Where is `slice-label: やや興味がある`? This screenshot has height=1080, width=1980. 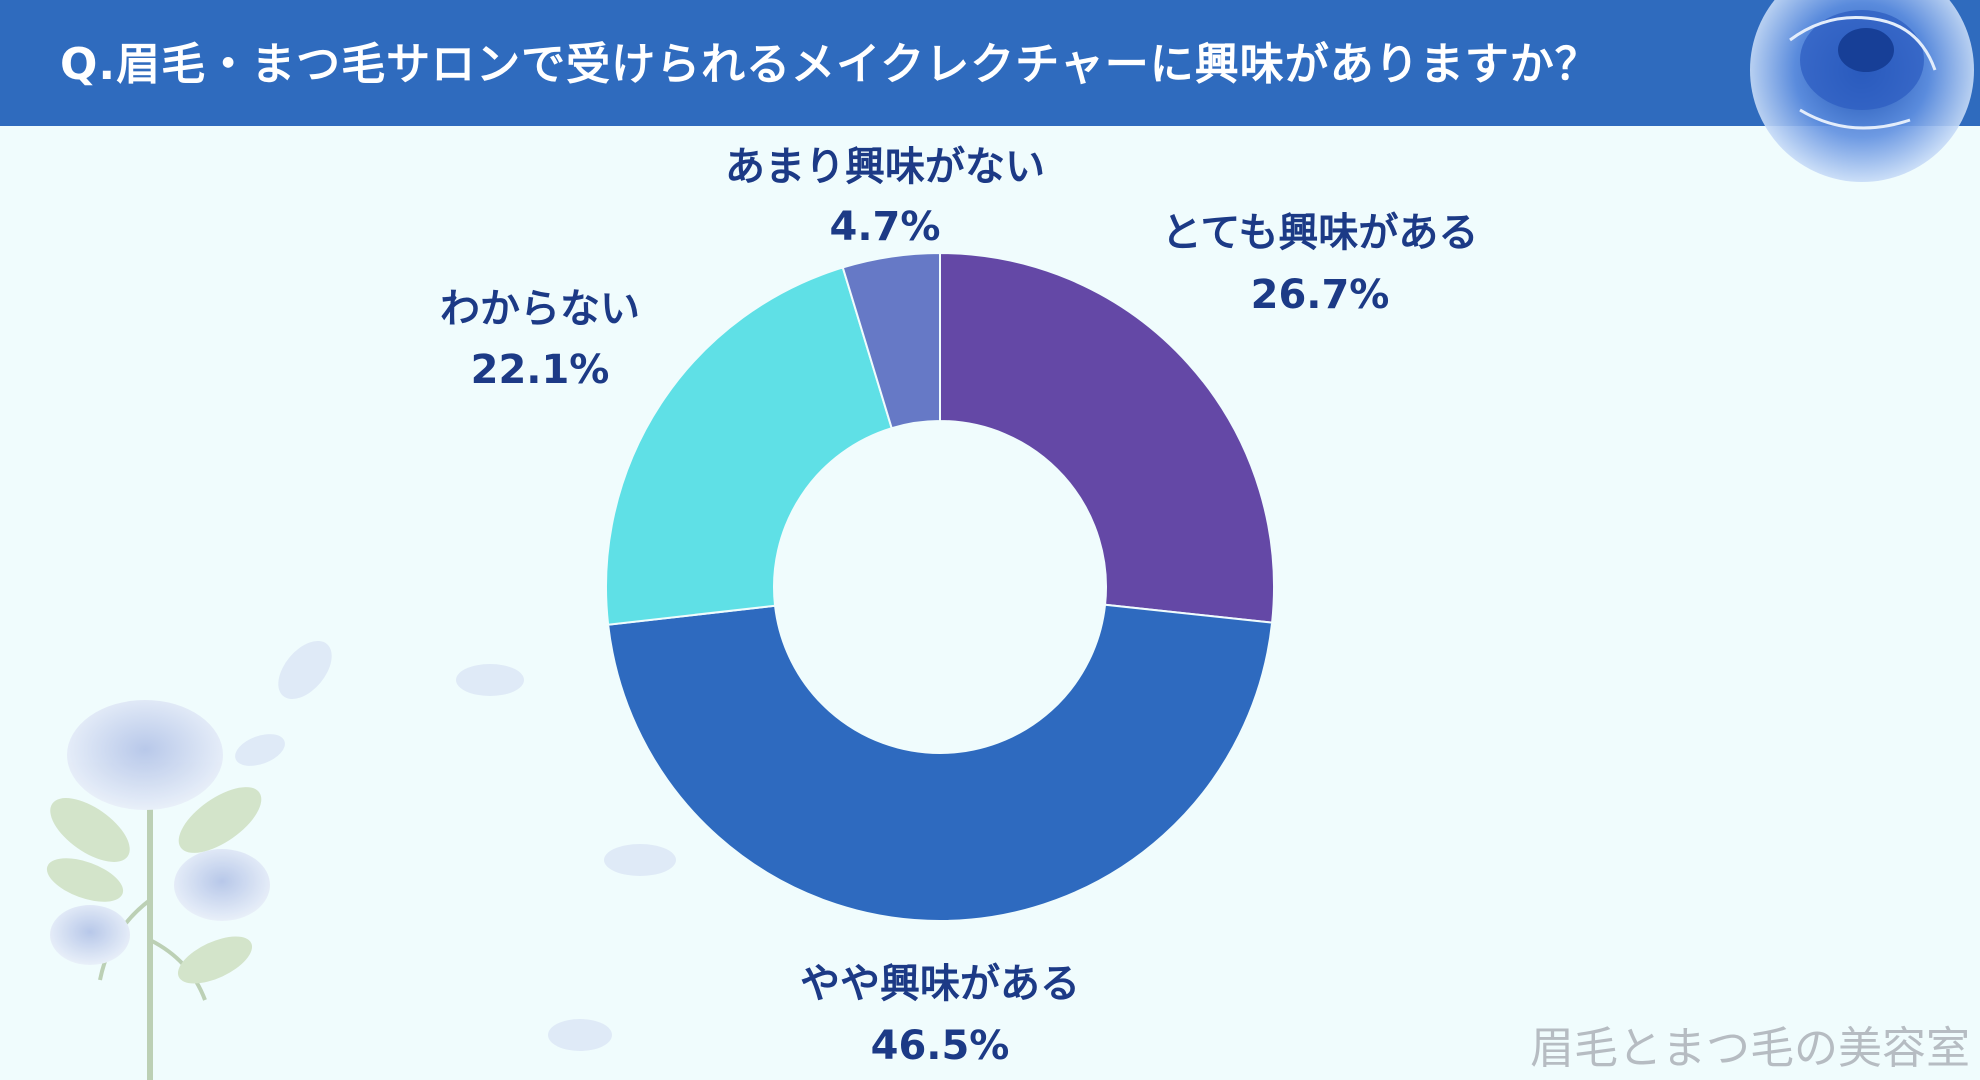 slice-label: やや興味がある is located at coordinates (940, 984).